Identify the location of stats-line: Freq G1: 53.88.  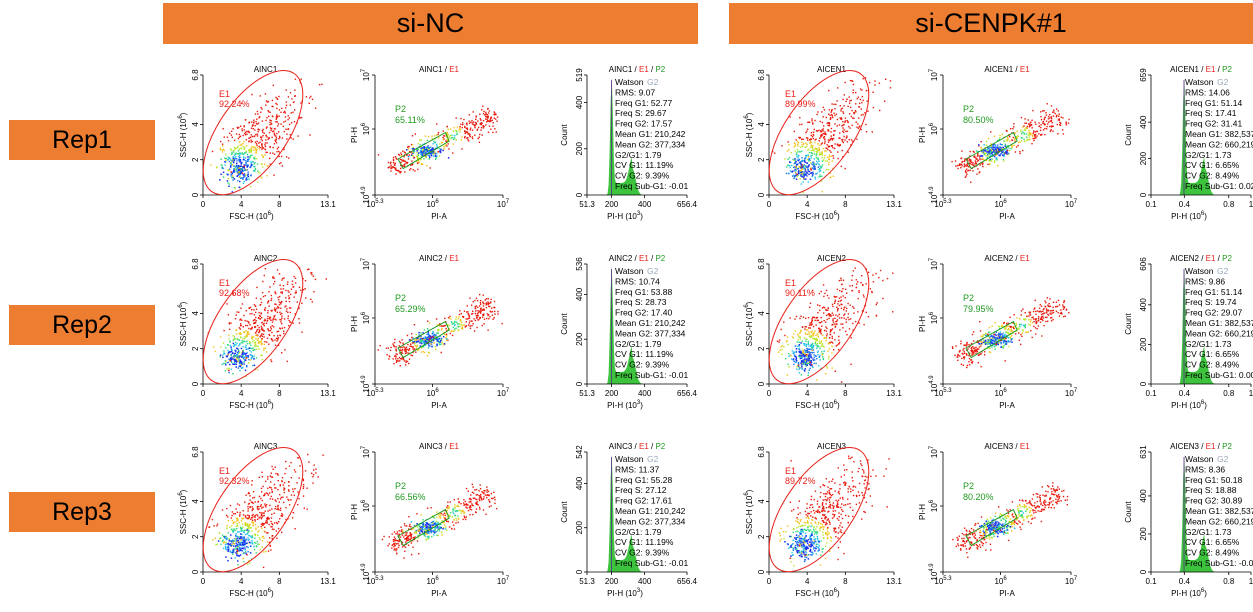
(643, 292).